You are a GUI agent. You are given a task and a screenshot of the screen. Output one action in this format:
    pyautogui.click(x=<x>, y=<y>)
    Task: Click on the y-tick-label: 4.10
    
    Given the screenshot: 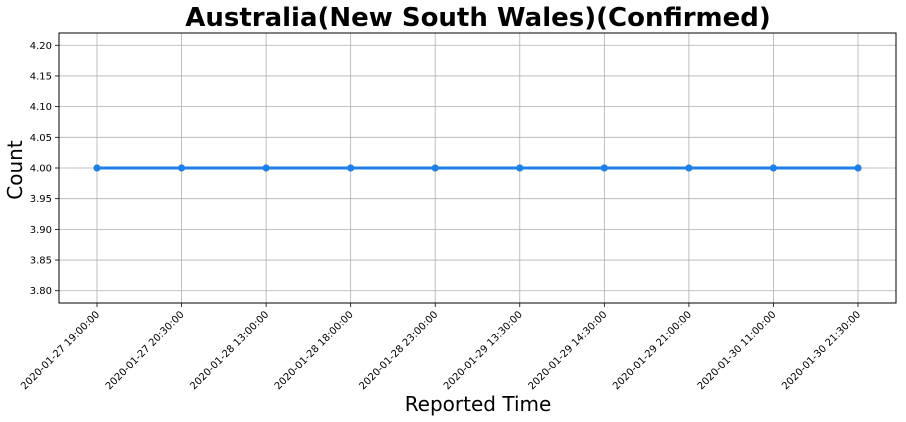 What is the action you would take?
    pyautogui.click(x=41, y=107)
    